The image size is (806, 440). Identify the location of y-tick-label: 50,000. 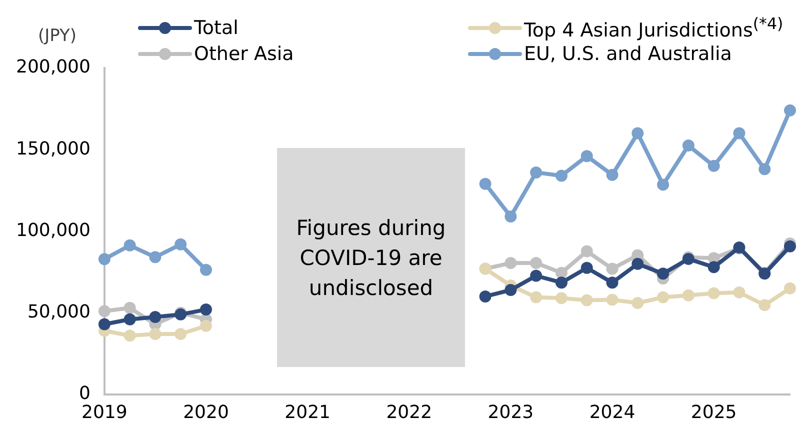
(58, 311).